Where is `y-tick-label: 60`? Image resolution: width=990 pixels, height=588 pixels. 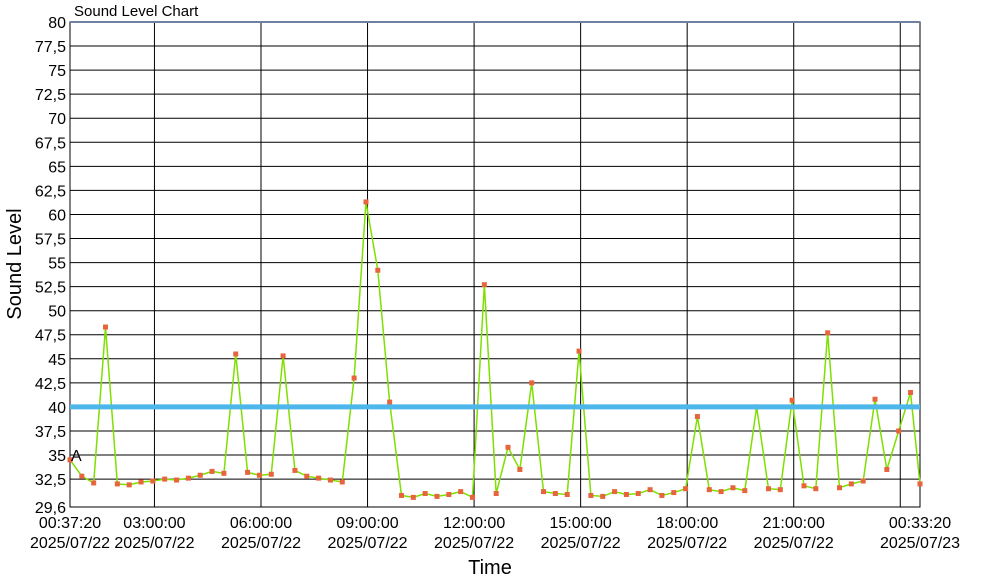 y-tick-label: 60 is located at coordinates (57, 215).